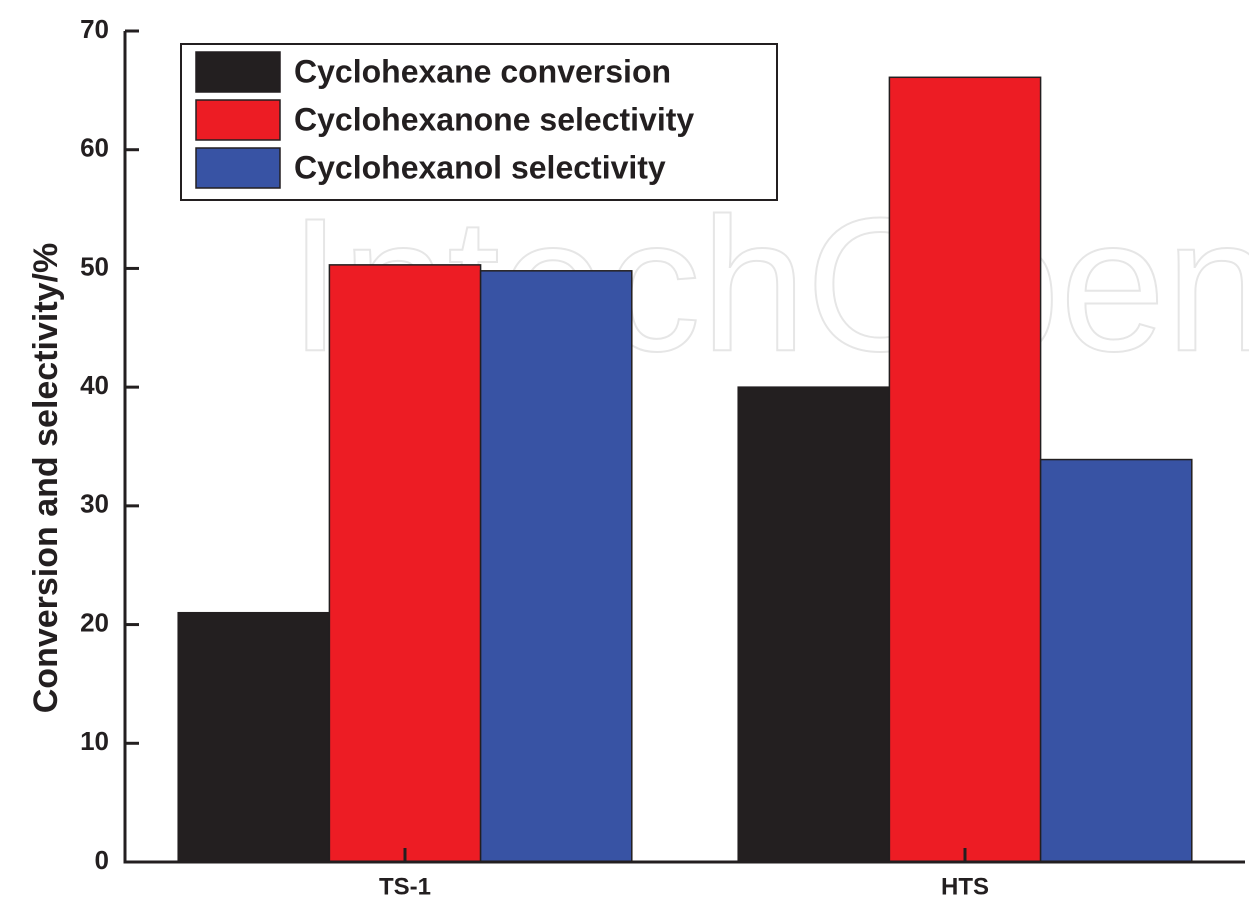 The image size is (1249, 906). I want to click on y-axis-label: Conversion and selectivity/%, so click(46, 478).